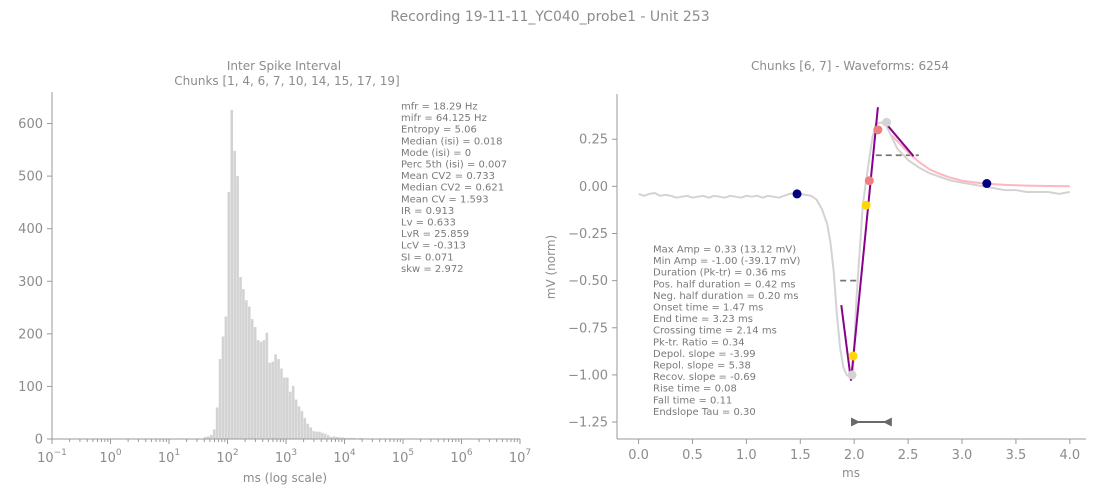 The height and width of the screenshot is (500, 1100). I want to click on isi-stat-line: Entropy = 5.06, so click(439, 130).